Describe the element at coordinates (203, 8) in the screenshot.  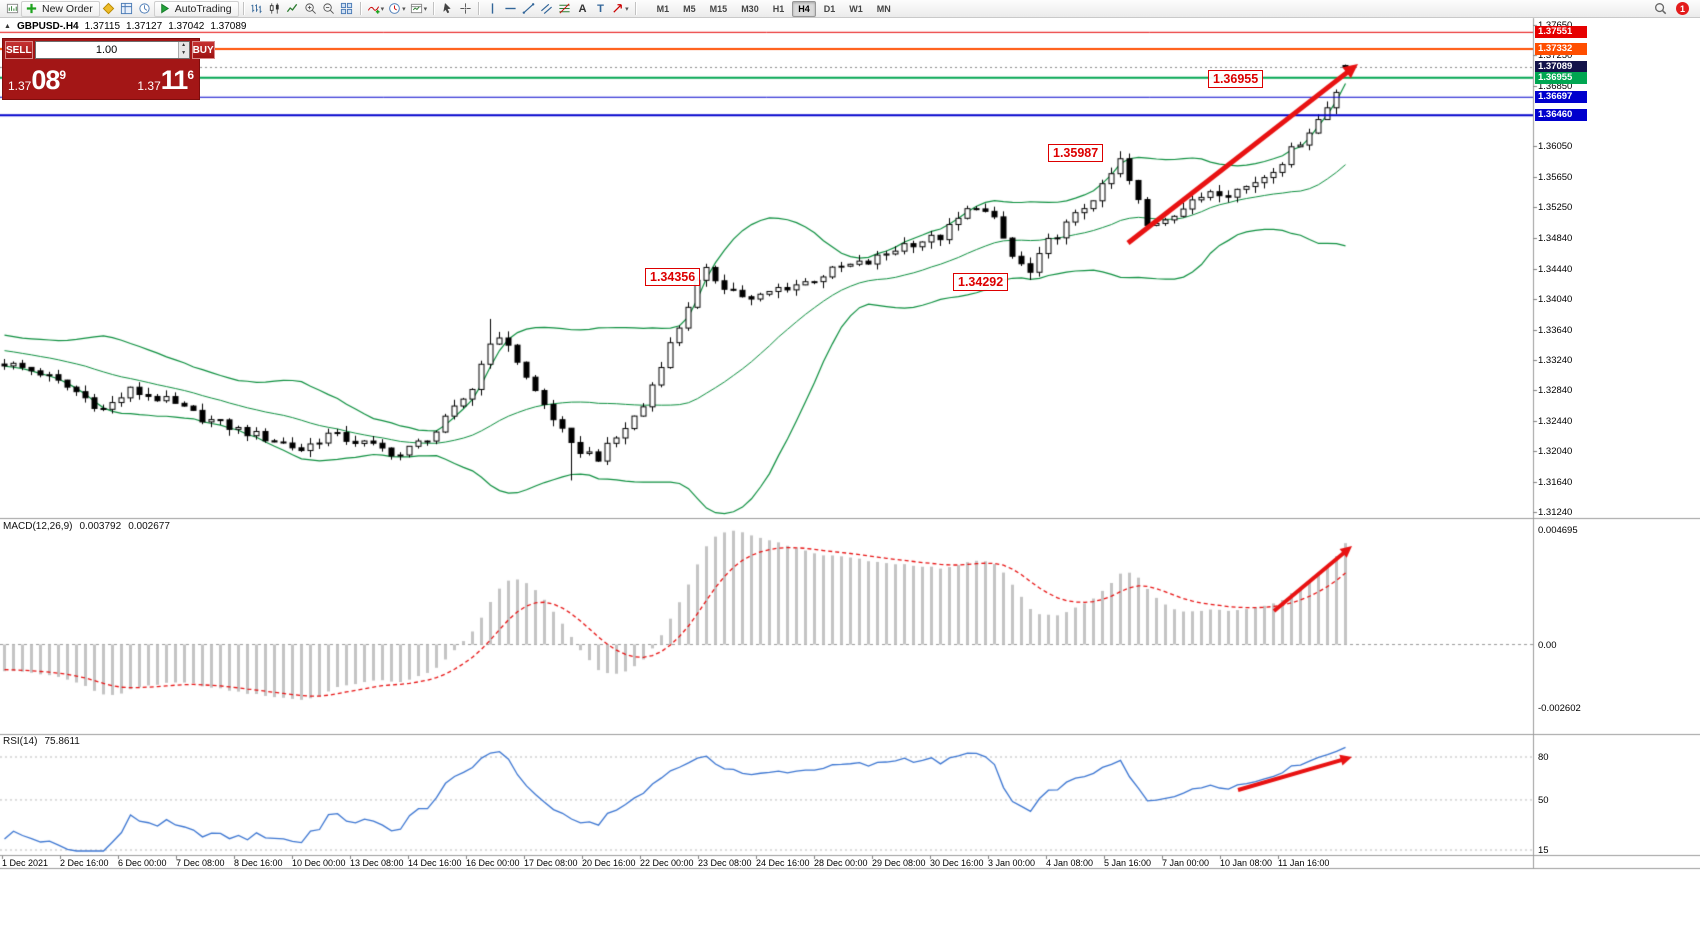
I see `autotrading-button-label: AutoTrading` at that location.